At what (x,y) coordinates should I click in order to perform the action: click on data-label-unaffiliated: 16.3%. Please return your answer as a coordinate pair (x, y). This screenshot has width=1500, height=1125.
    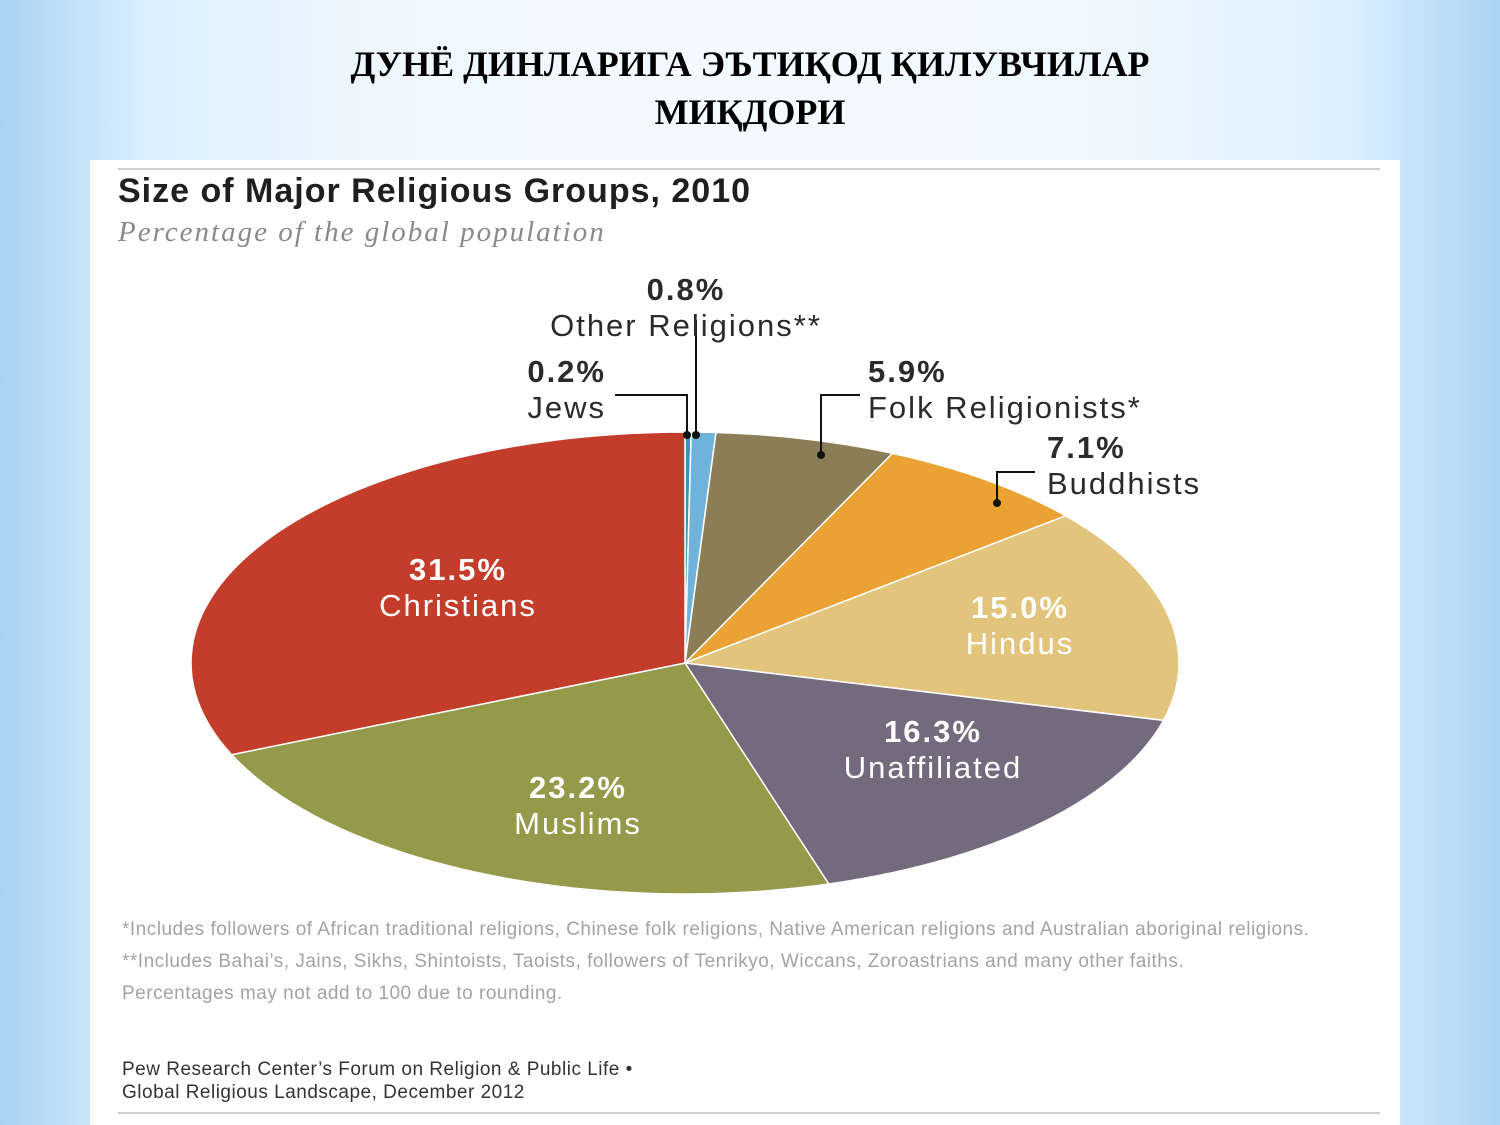
    Looking at the image, I should click on (933, 731).